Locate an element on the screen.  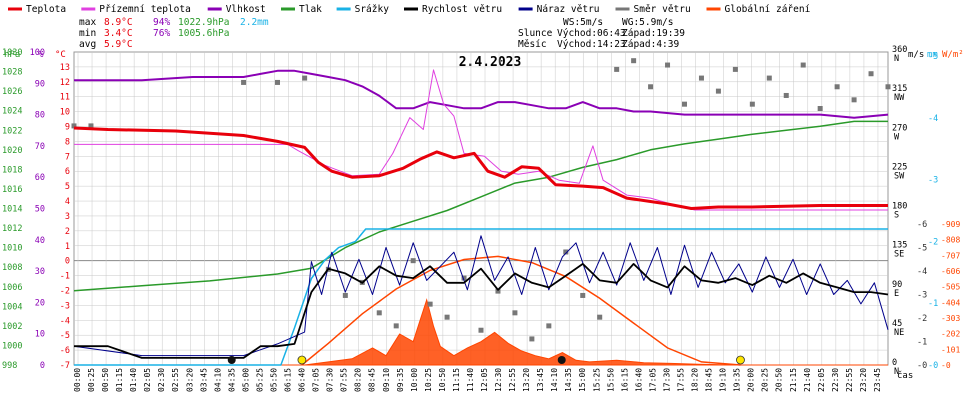
tick-x-12: 05:00 is located at coordinates (245, 380).